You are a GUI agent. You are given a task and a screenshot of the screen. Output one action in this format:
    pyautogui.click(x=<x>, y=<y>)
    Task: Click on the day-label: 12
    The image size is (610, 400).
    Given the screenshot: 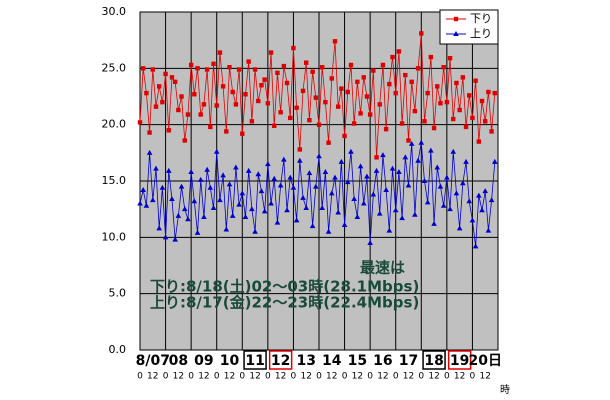 What is the action you would take?
    pyautogui.click(x=280, y=361)
    